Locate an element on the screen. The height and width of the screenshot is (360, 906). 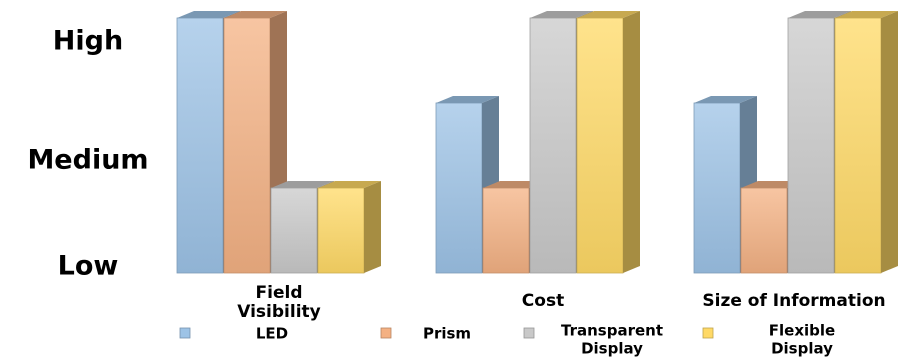
legend-label: Transparent is located at coordinates (612, 331).